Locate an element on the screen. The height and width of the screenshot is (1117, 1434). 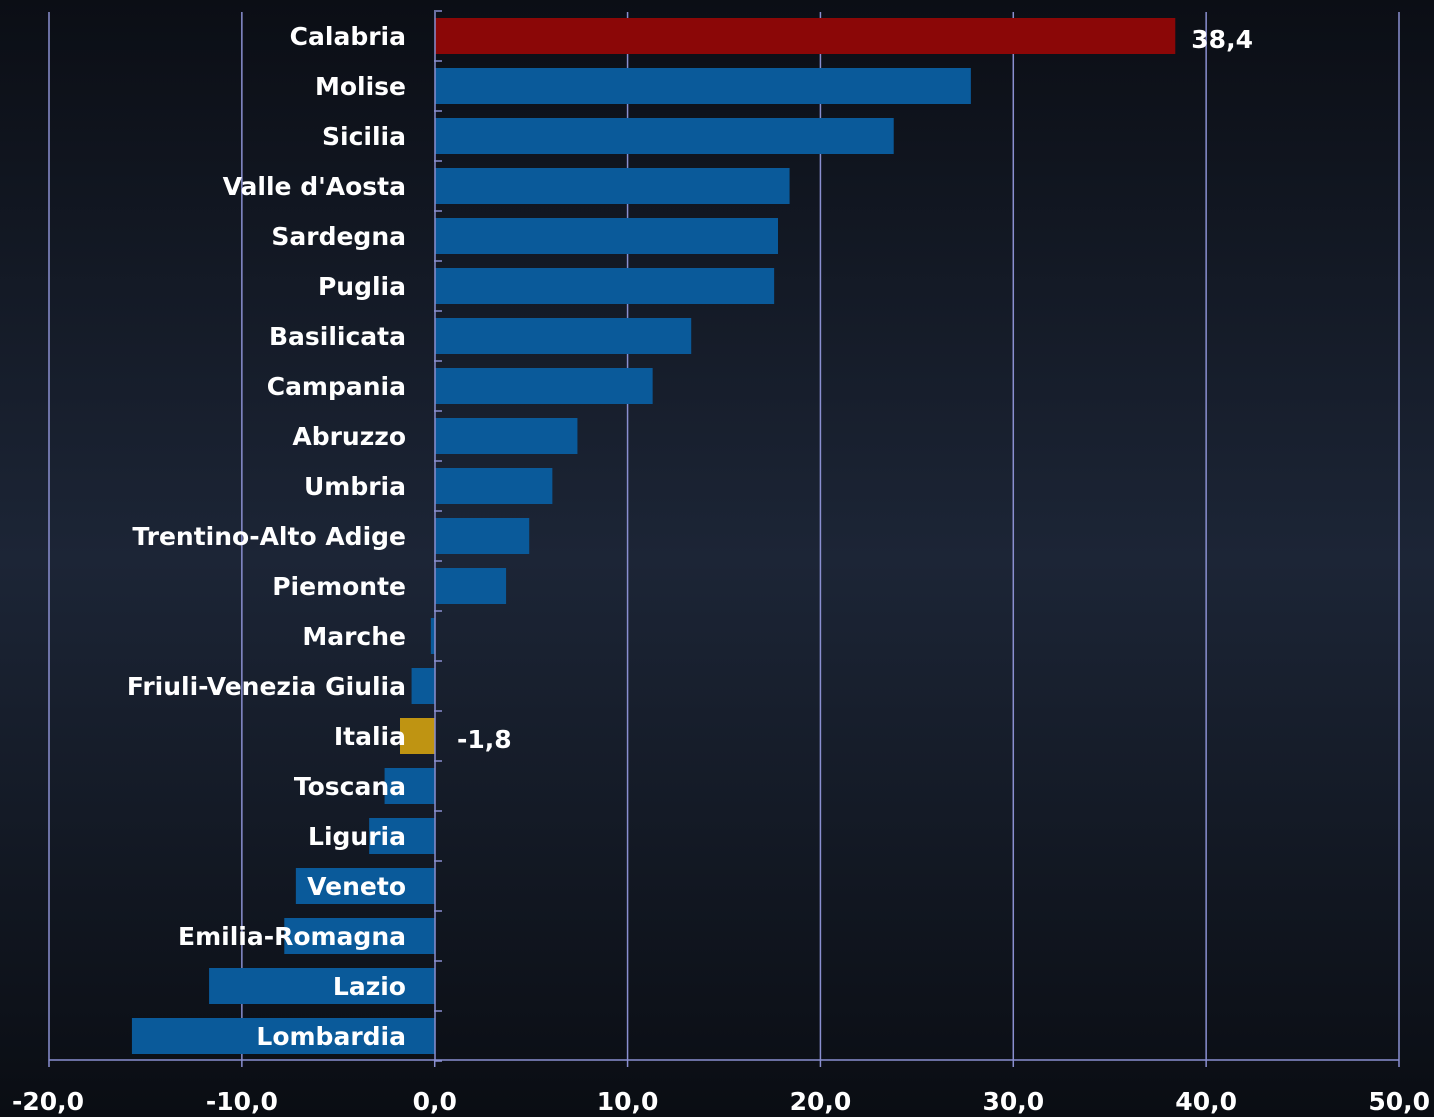
category-label-toscana: Toscana is located at coordinates (350, 786).